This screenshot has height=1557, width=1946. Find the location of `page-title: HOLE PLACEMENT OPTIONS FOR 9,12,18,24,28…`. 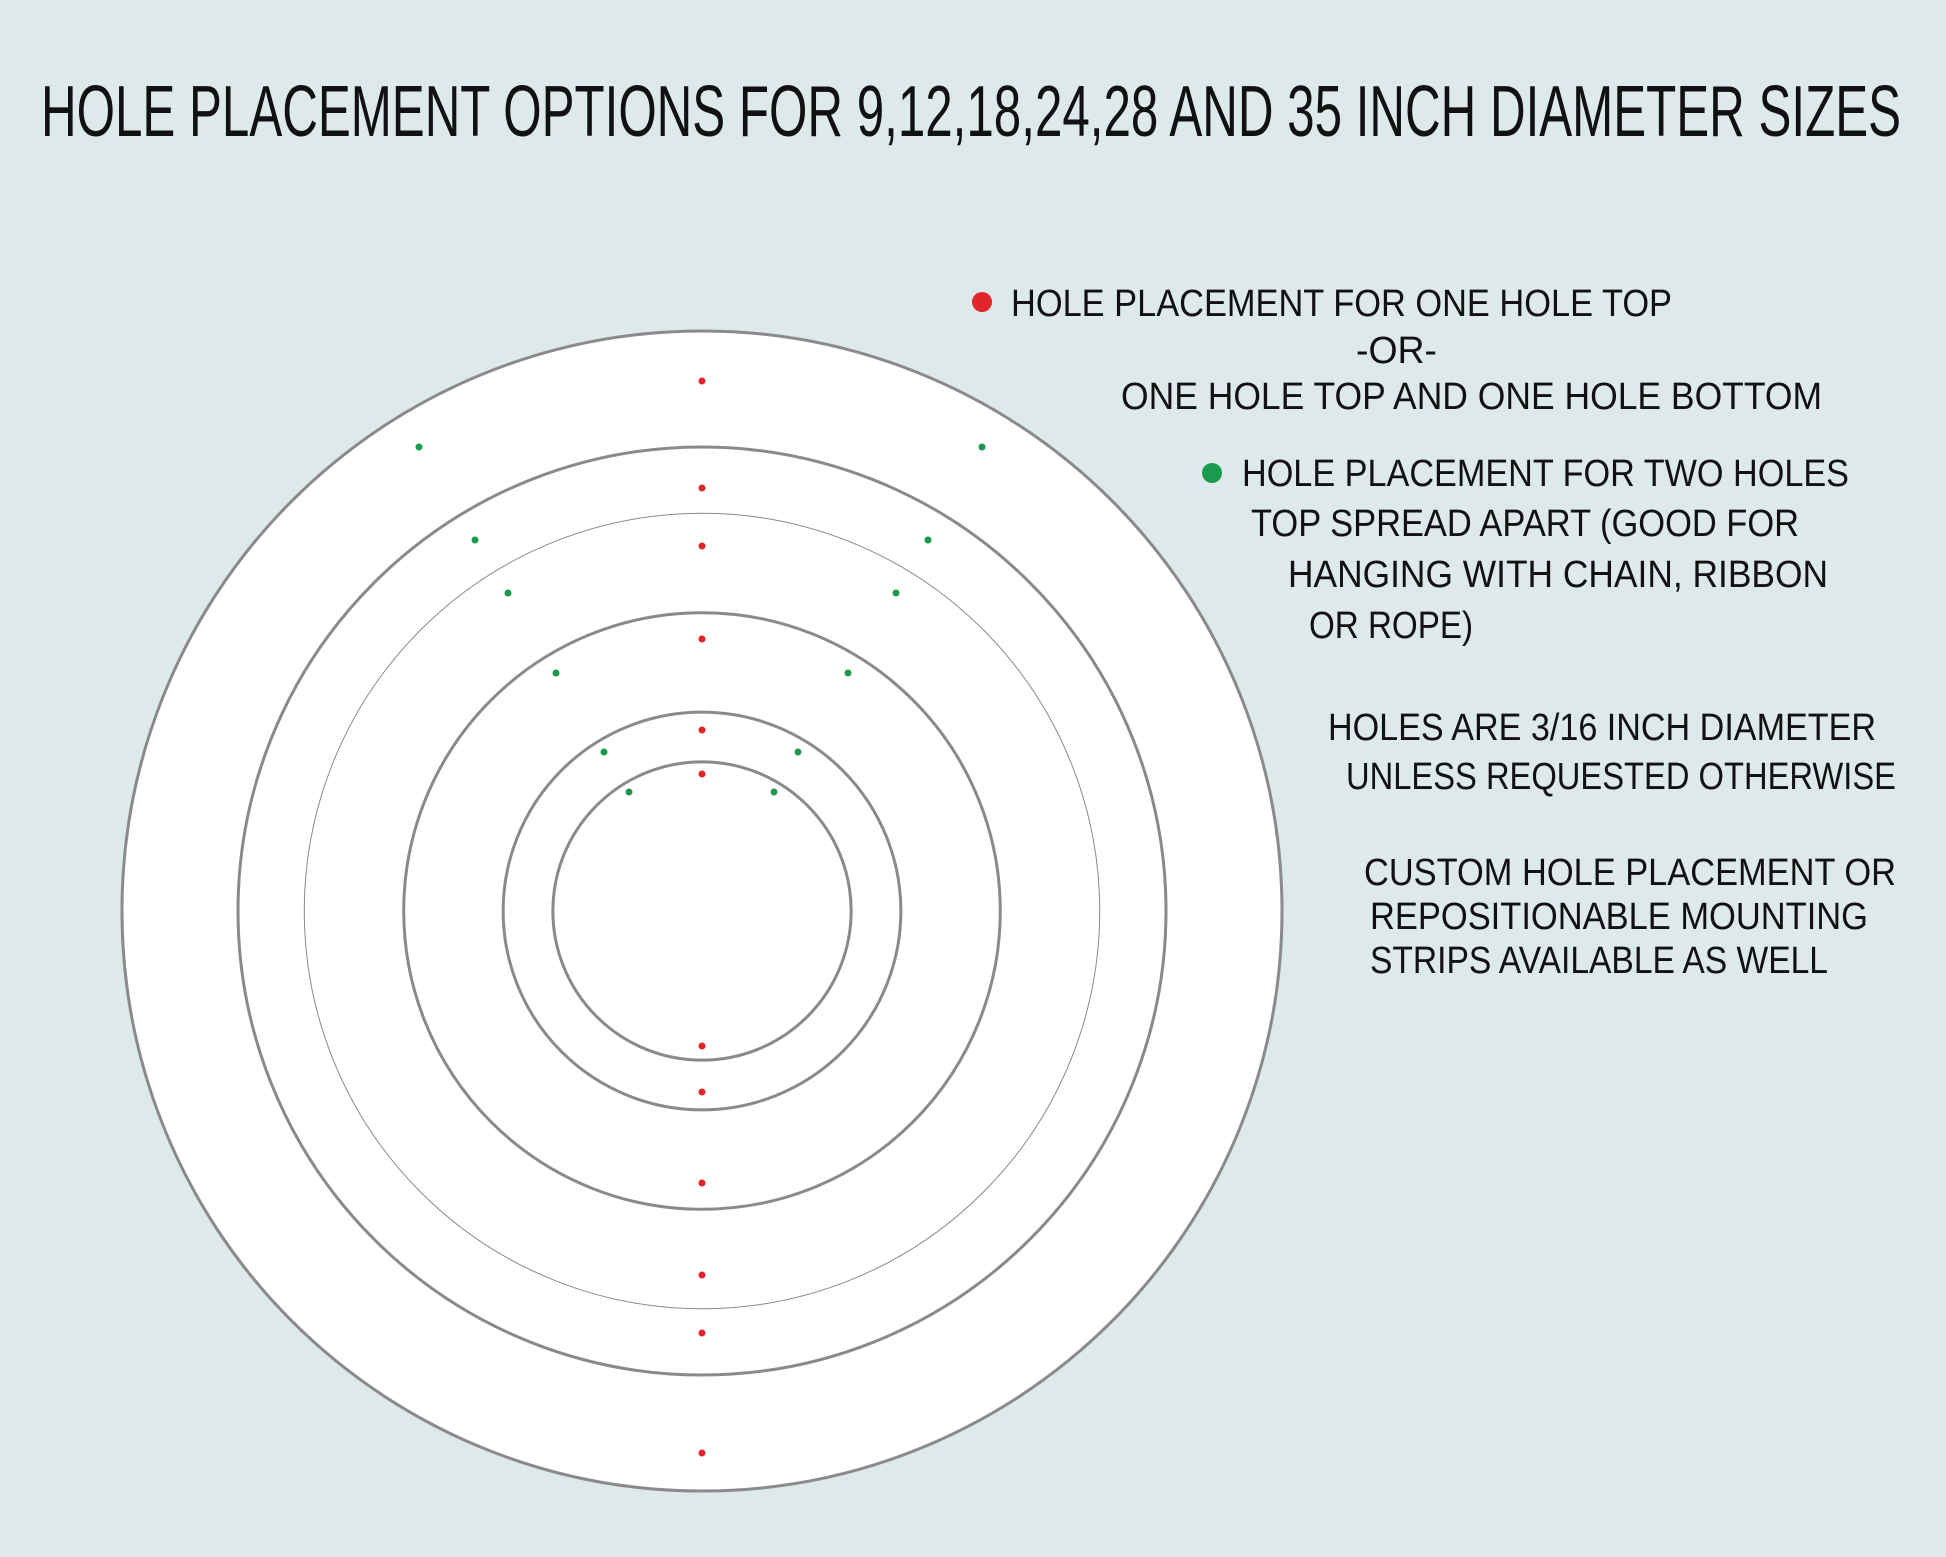

page-title: HOLE PLACEMENT OPTIONS FOR 9,12,18,24,28… is located at coordinates (971, 112).